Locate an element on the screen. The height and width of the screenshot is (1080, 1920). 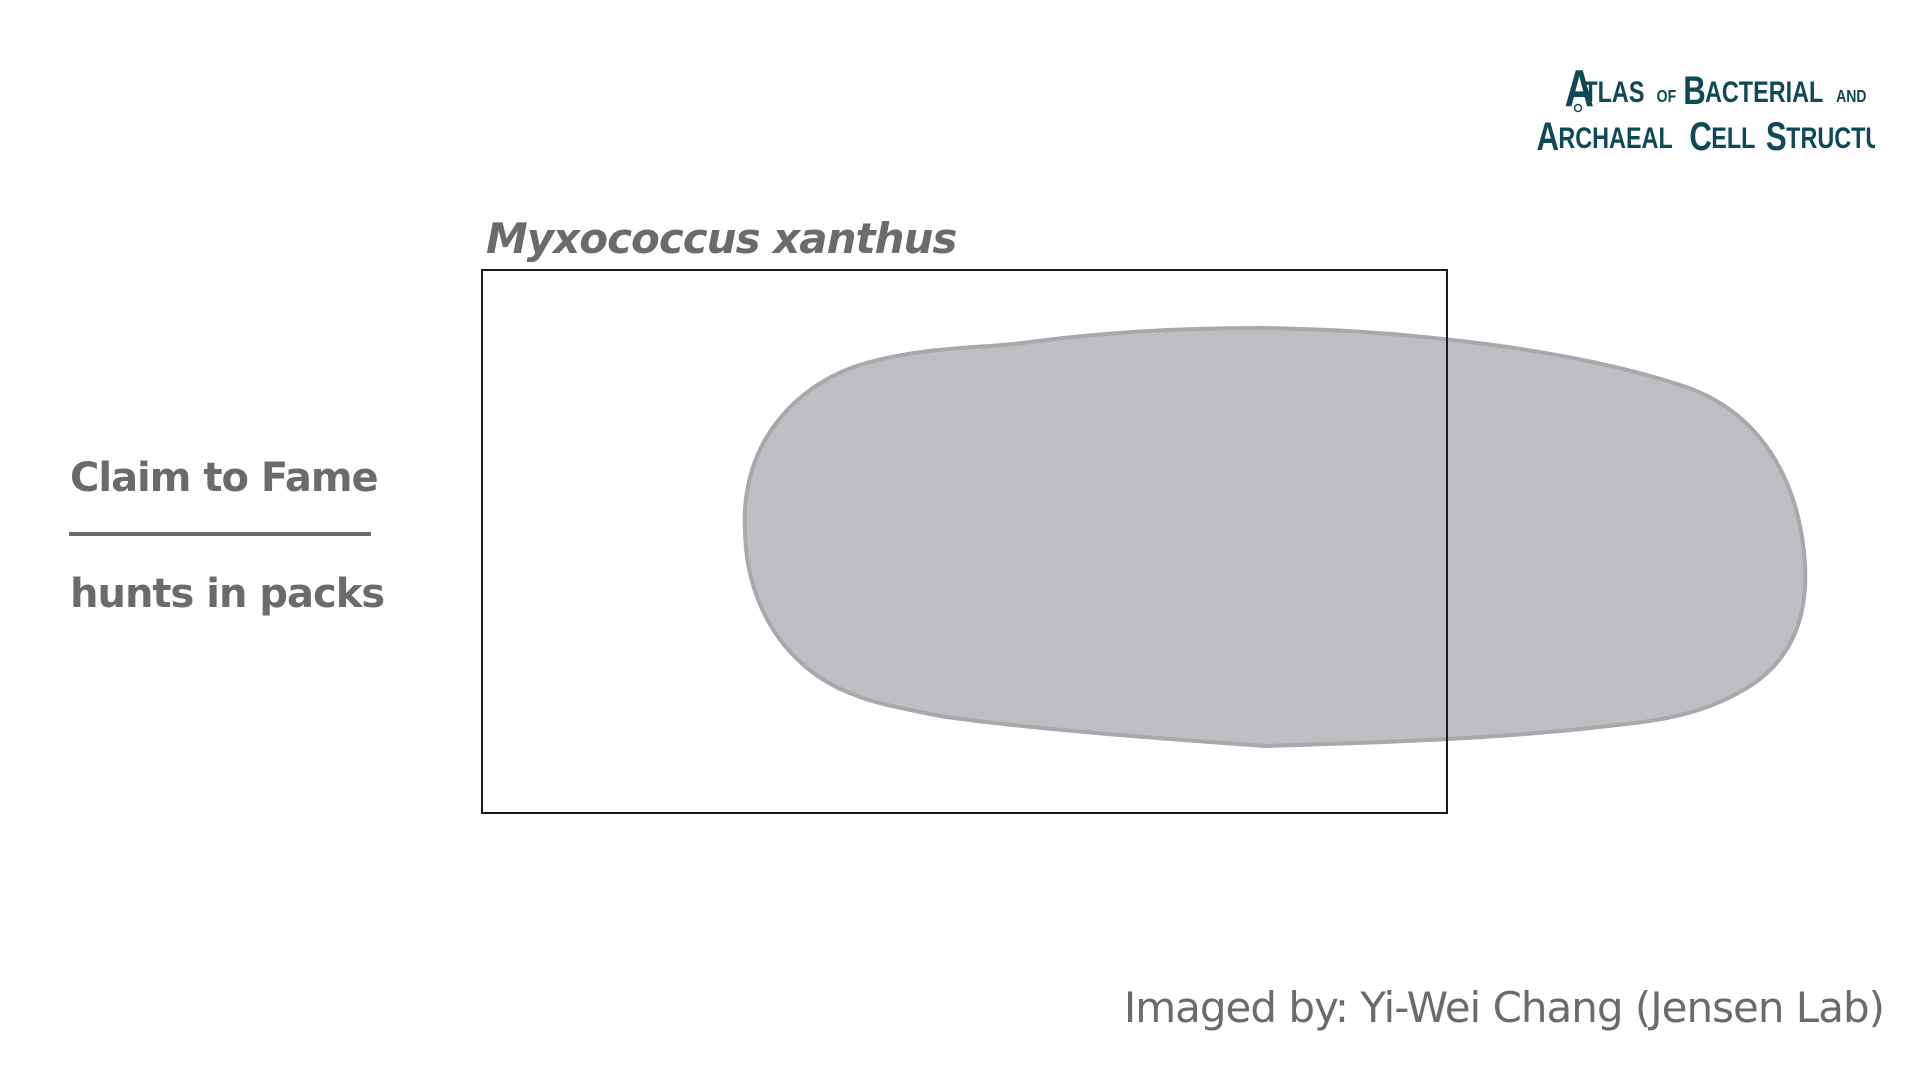
claim-heading: Claim to Fame is located at coordinates (224, 478).